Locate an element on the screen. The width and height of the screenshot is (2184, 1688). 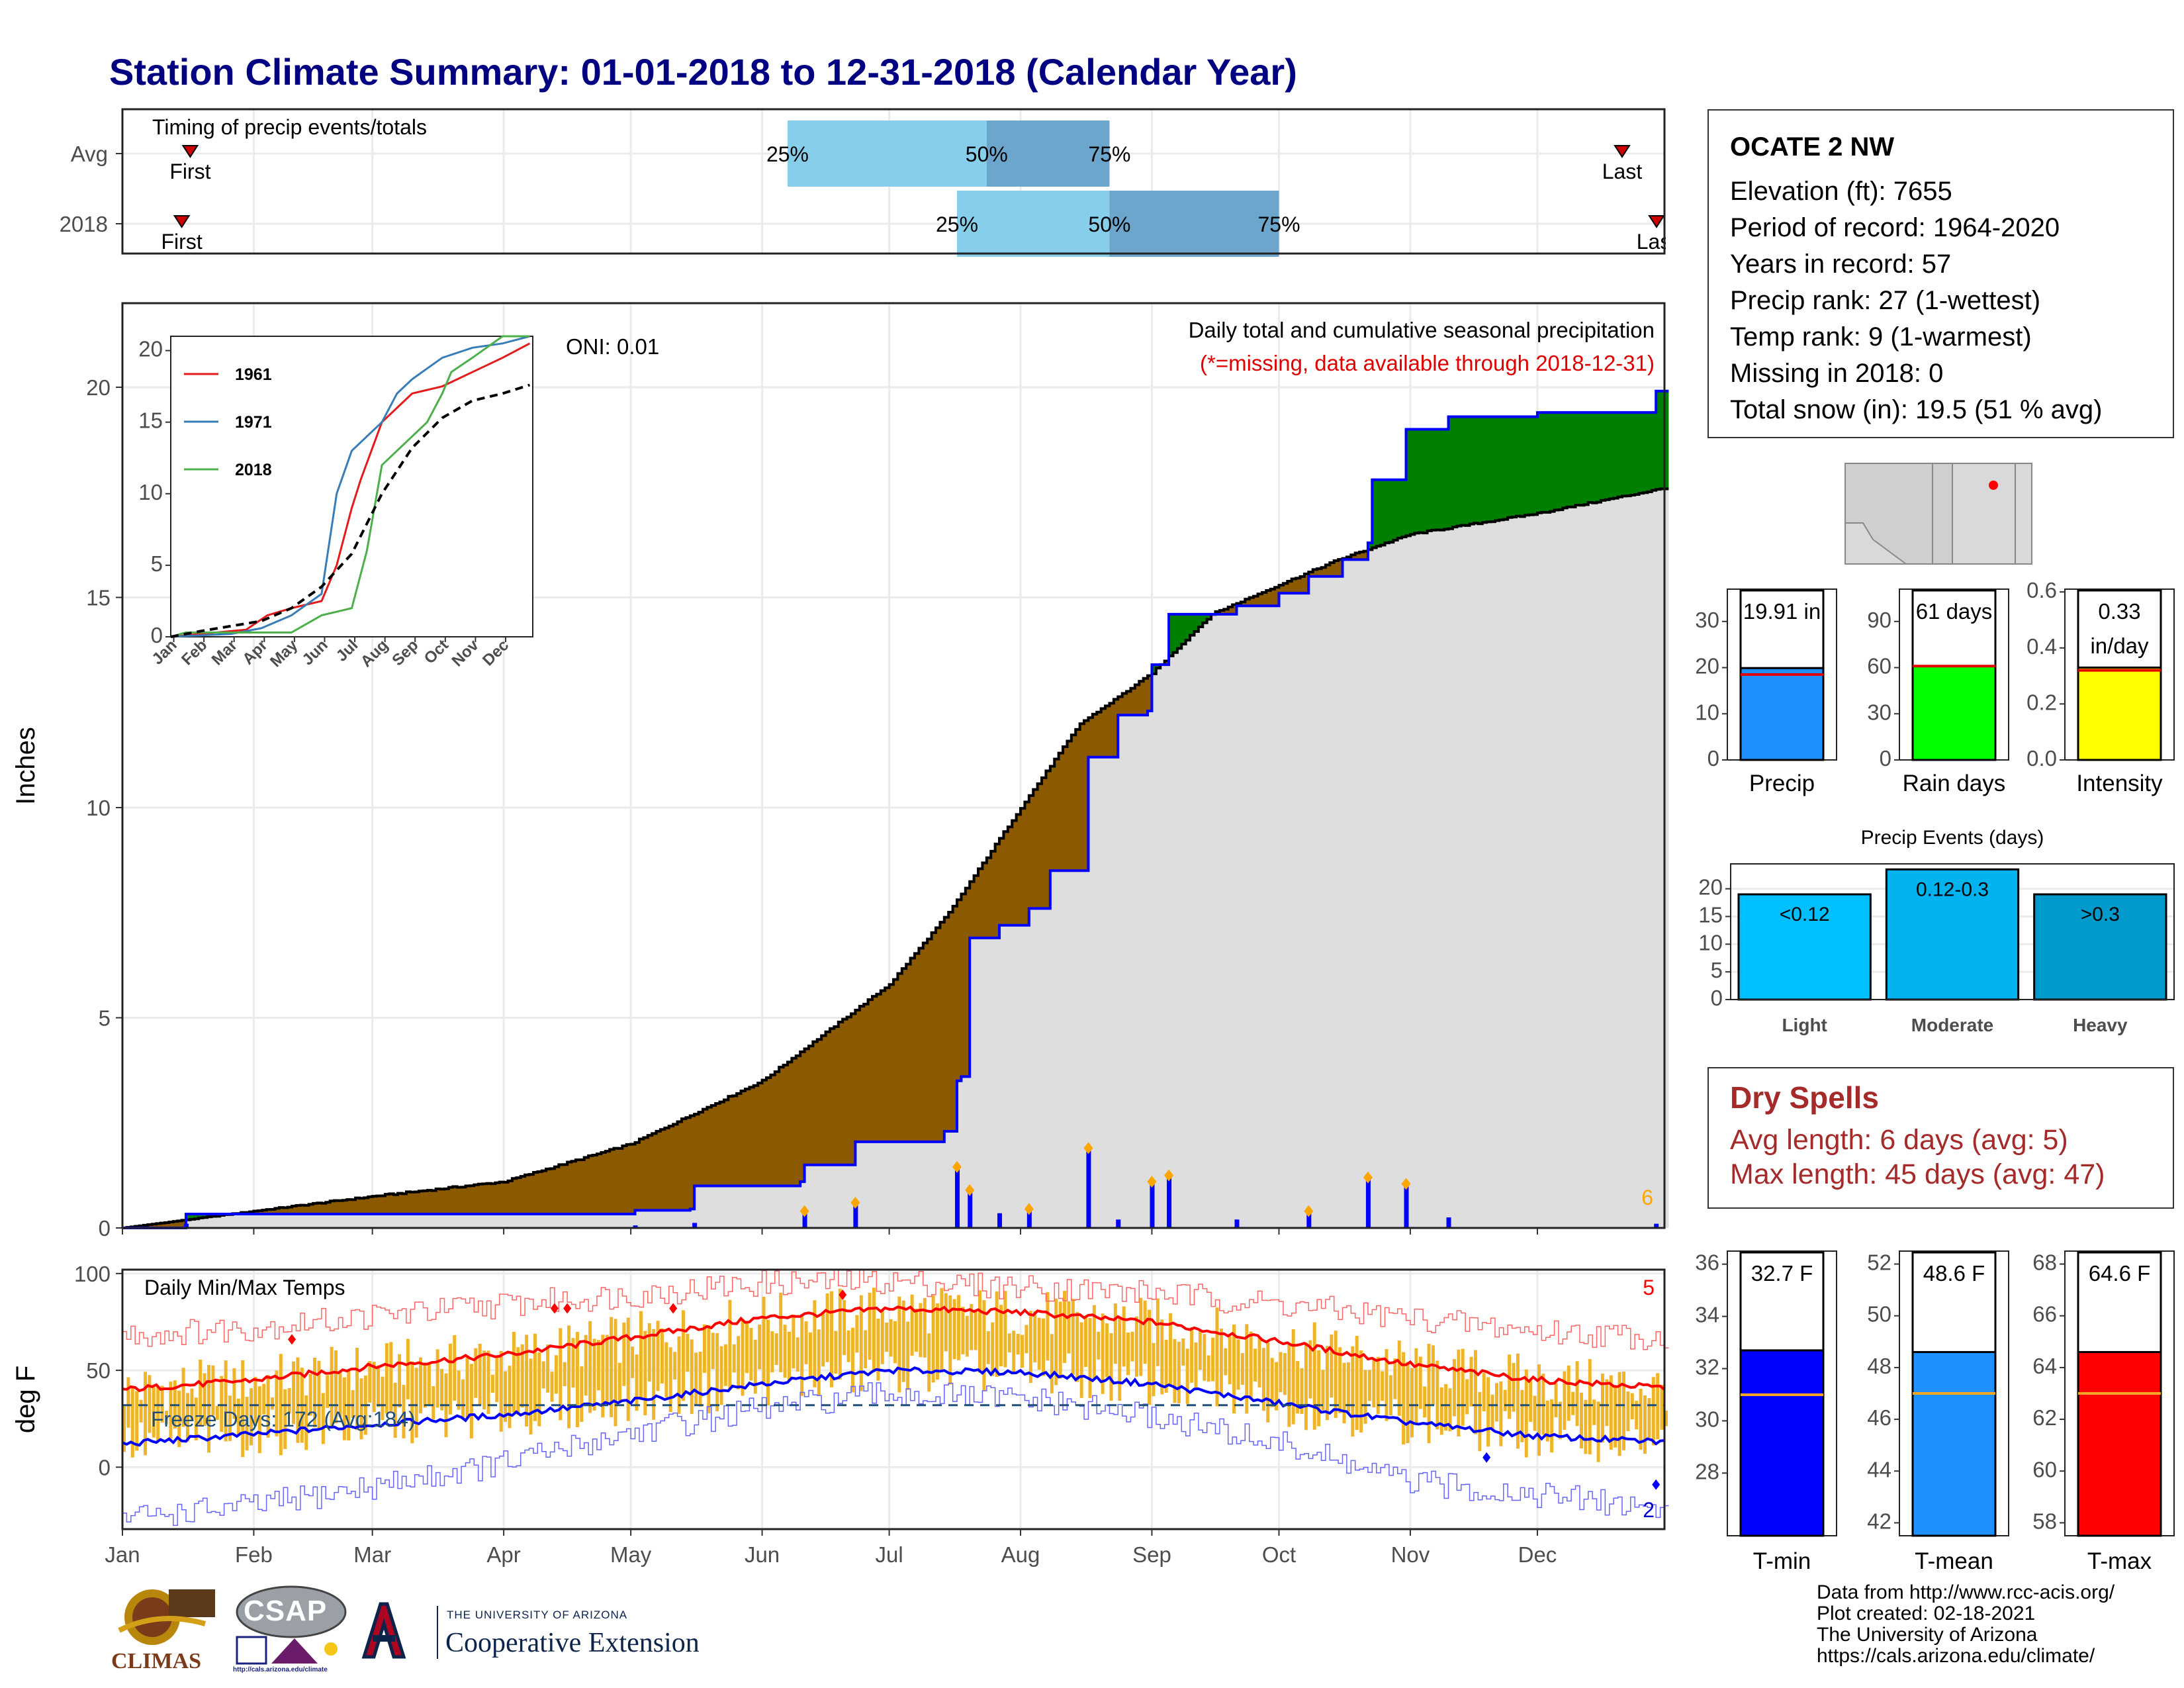
summary-precip-value-label: 19.91 in is located at coordinates (1782, 611).